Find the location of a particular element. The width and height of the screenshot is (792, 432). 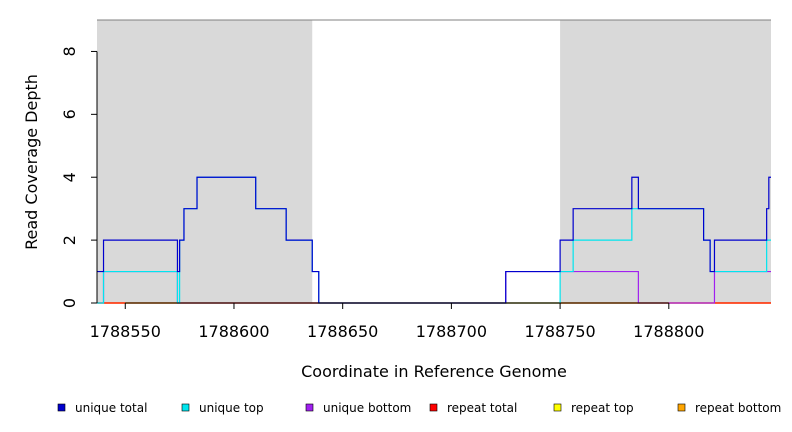

legend-item: unique top is located at coordinates (222, 408).